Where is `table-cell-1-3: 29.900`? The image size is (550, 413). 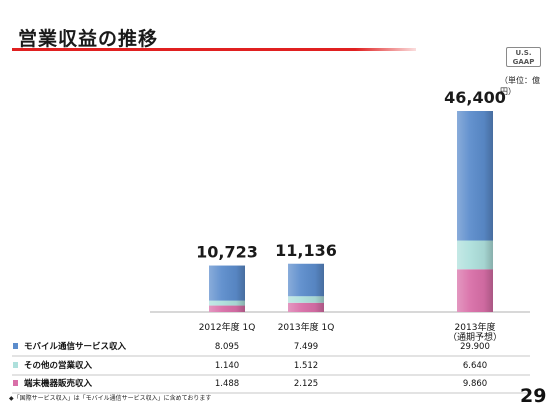
table-cell-1-3: 29.900 is located at coordinates (475, 347).